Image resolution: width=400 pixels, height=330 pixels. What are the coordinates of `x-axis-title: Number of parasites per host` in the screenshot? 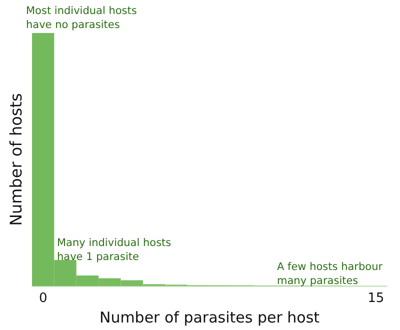 It's located at (209, 317).